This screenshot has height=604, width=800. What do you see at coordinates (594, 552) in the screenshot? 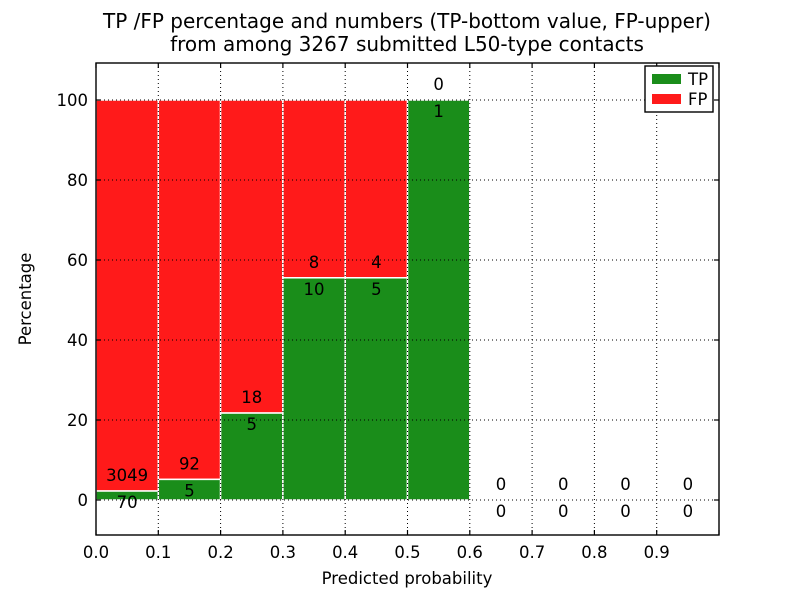
I see `x-tick-label-0.8: 0.8` at bounding box center [594, 552].